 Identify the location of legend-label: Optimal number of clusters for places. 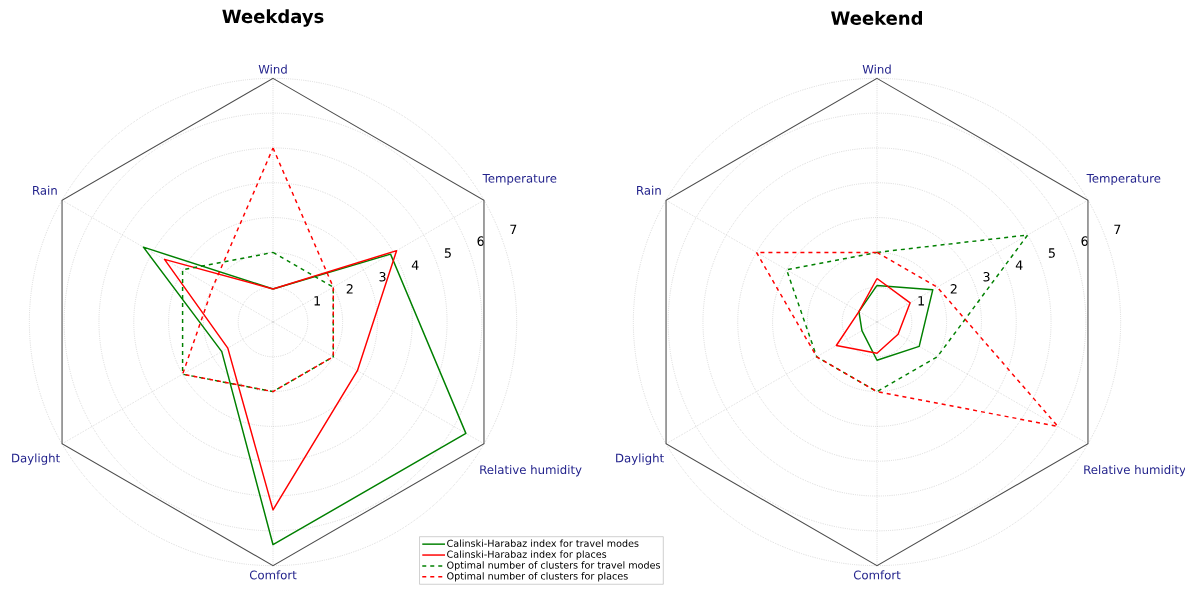
(537, 577).